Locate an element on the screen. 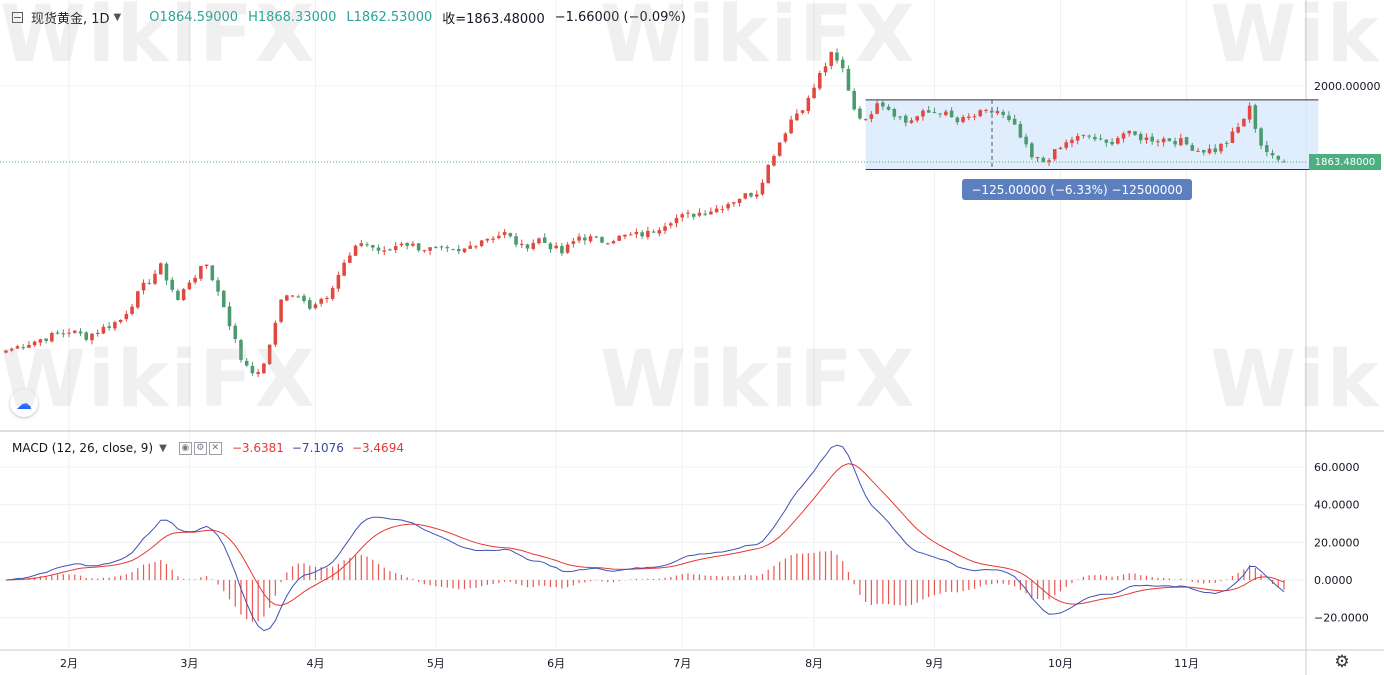 Image resolution: width=1384 pixels, height=675 pixels. close-icon: ✕ is located at coordinates (215, 448).